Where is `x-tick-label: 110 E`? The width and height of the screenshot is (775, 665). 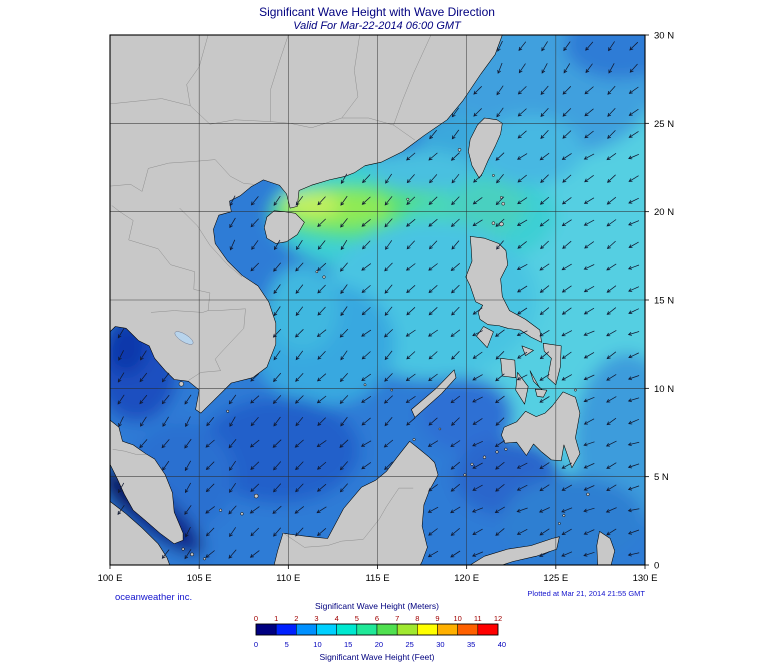
x-tick-label: 110 E is located at coordinates (288, 578).